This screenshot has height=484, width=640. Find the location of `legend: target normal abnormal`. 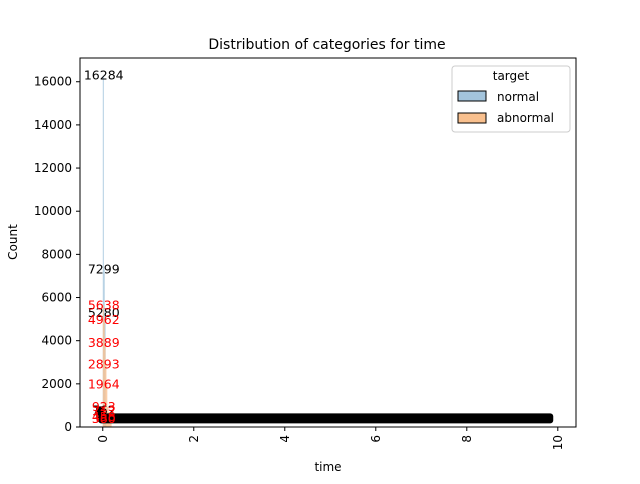

legend: target normal abnormal is located at coordinates (511, 99).